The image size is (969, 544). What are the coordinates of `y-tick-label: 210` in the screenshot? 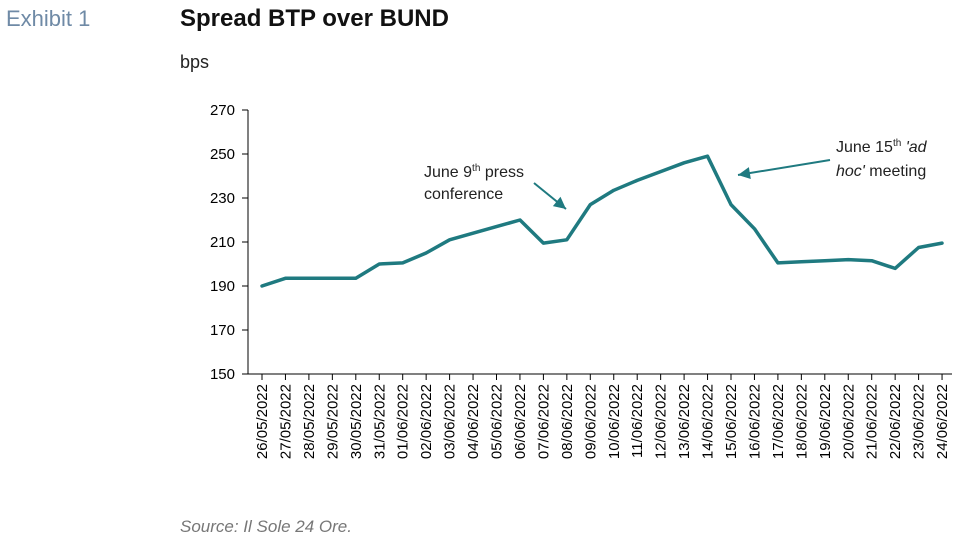 It's located at (222, 242).